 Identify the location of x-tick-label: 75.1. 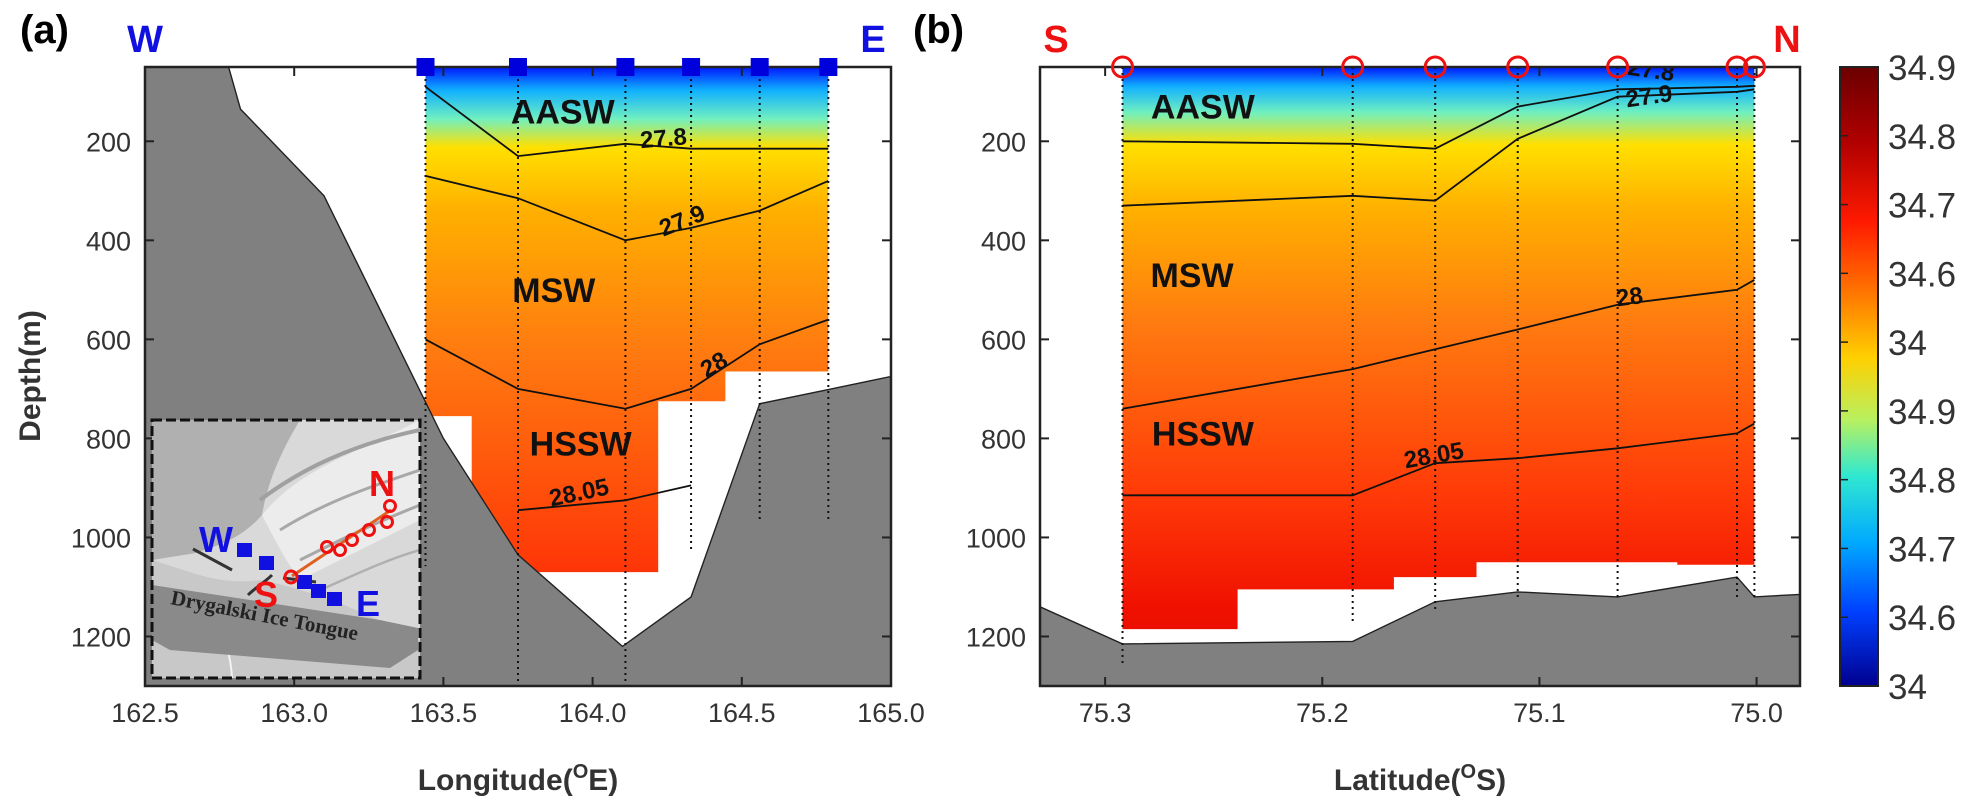
(1539, 713).